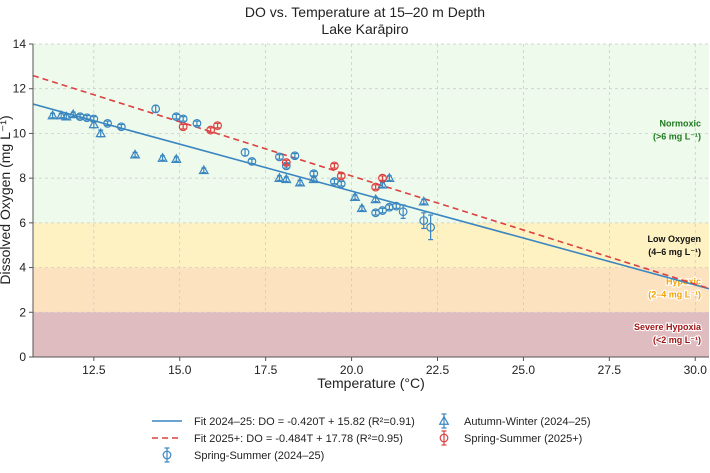  What do you see at coordinates (674, 239) in the screenshot?
I see `zone-label-low-oxygen: Low Oxygen` at bounding box center [674, 239].